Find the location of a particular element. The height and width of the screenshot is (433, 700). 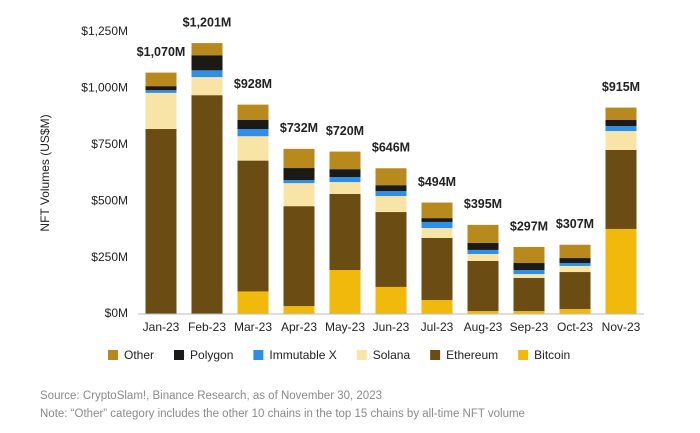

legend-label: Other is located at coordinates (139, 355).